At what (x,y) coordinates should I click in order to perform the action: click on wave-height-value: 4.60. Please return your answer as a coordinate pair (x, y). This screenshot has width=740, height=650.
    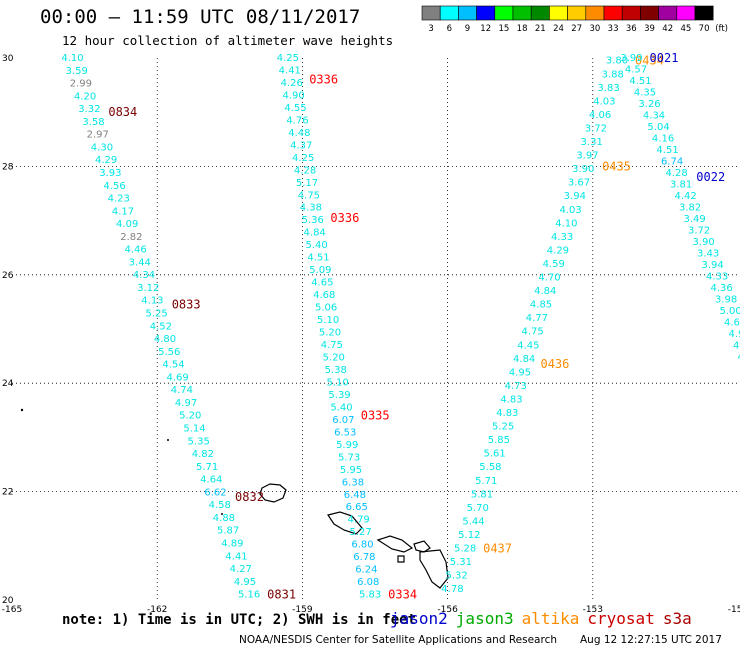
    Looking at the image, I should click on (732, 322).